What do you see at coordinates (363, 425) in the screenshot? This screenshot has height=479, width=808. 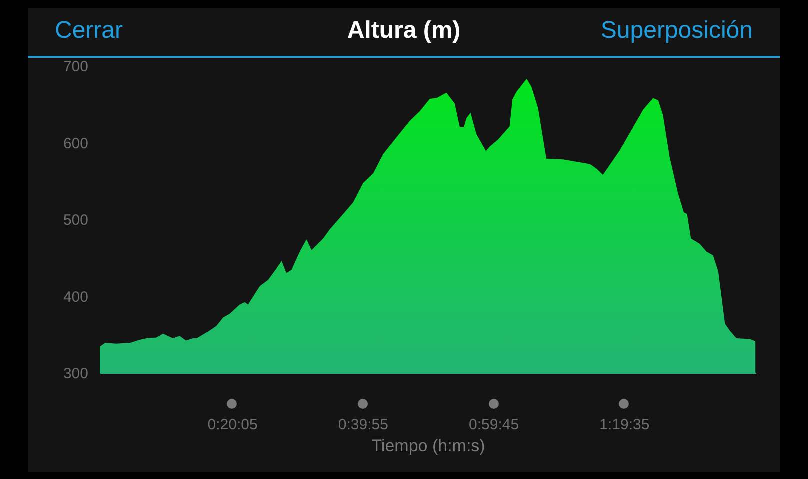 I see `x-tick-label: 0:39:55` at bounding box center [363, 425].